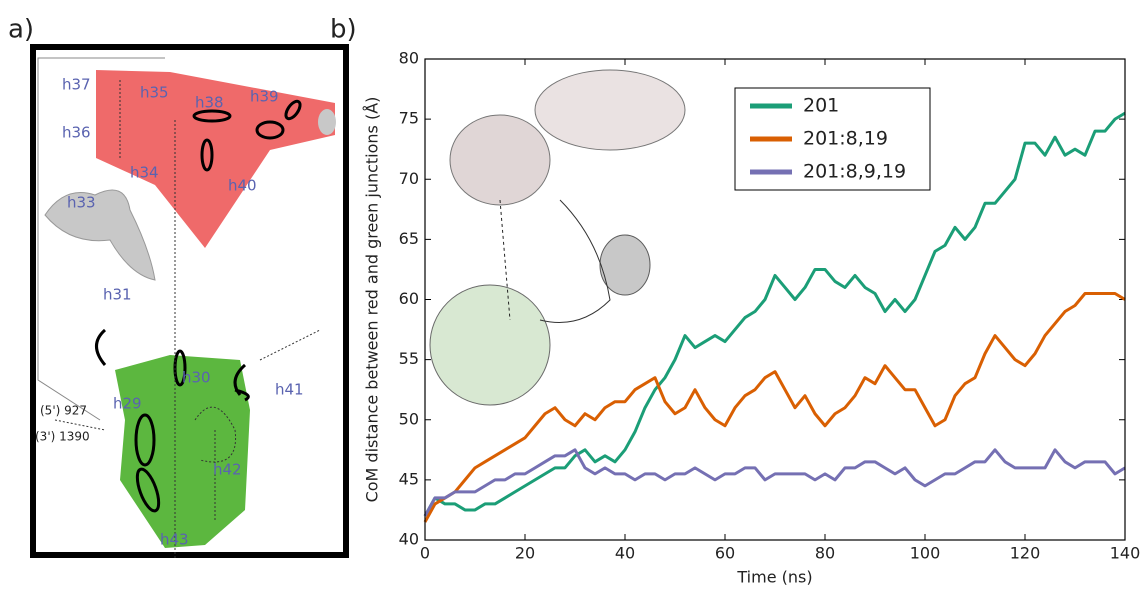 Image resolution: width=1145 pixels, height=589 pixels. I want to click on helix-label: h43, so click(174, 540).